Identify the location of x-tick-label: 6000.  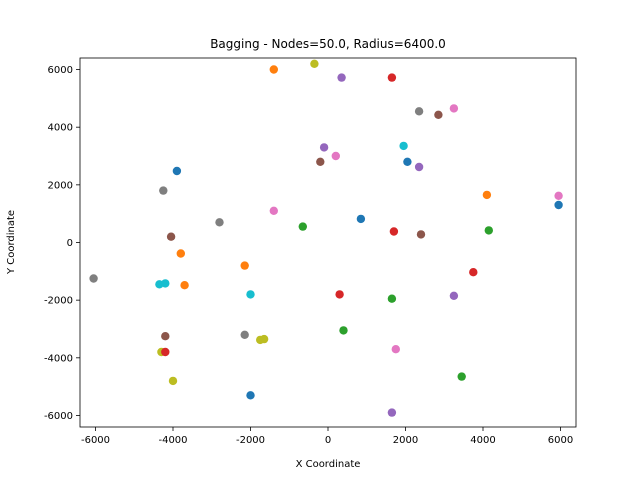
(560, 440).